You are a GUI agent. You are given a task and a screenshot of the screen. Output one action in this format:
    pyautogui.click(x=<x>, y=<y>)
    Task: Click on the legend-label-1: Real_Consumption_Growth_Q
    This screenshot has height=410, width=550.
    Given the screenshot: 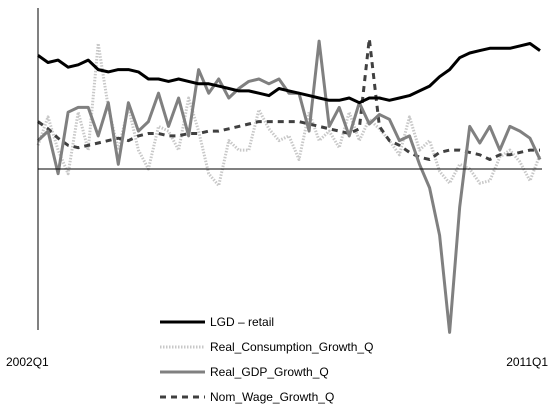 What is the action you would take?
    pyautogui.click(x=291, y=347)
    